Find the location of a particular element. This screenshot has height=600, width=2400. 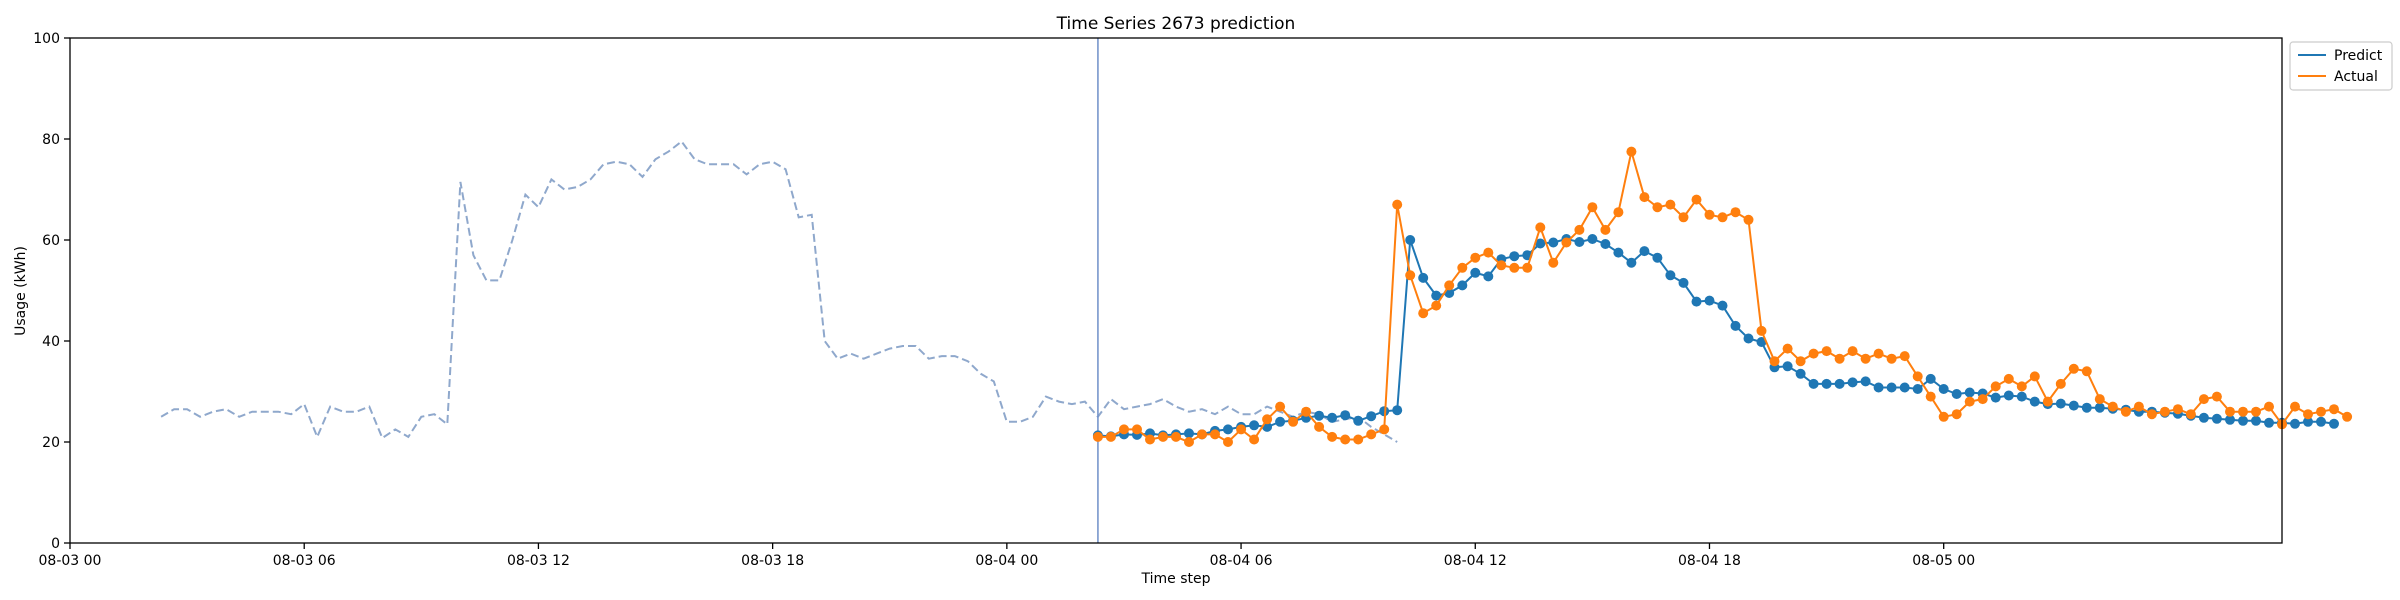

y-axis: 0 20 40 60 80 100 is located at coordinates (51, 291).